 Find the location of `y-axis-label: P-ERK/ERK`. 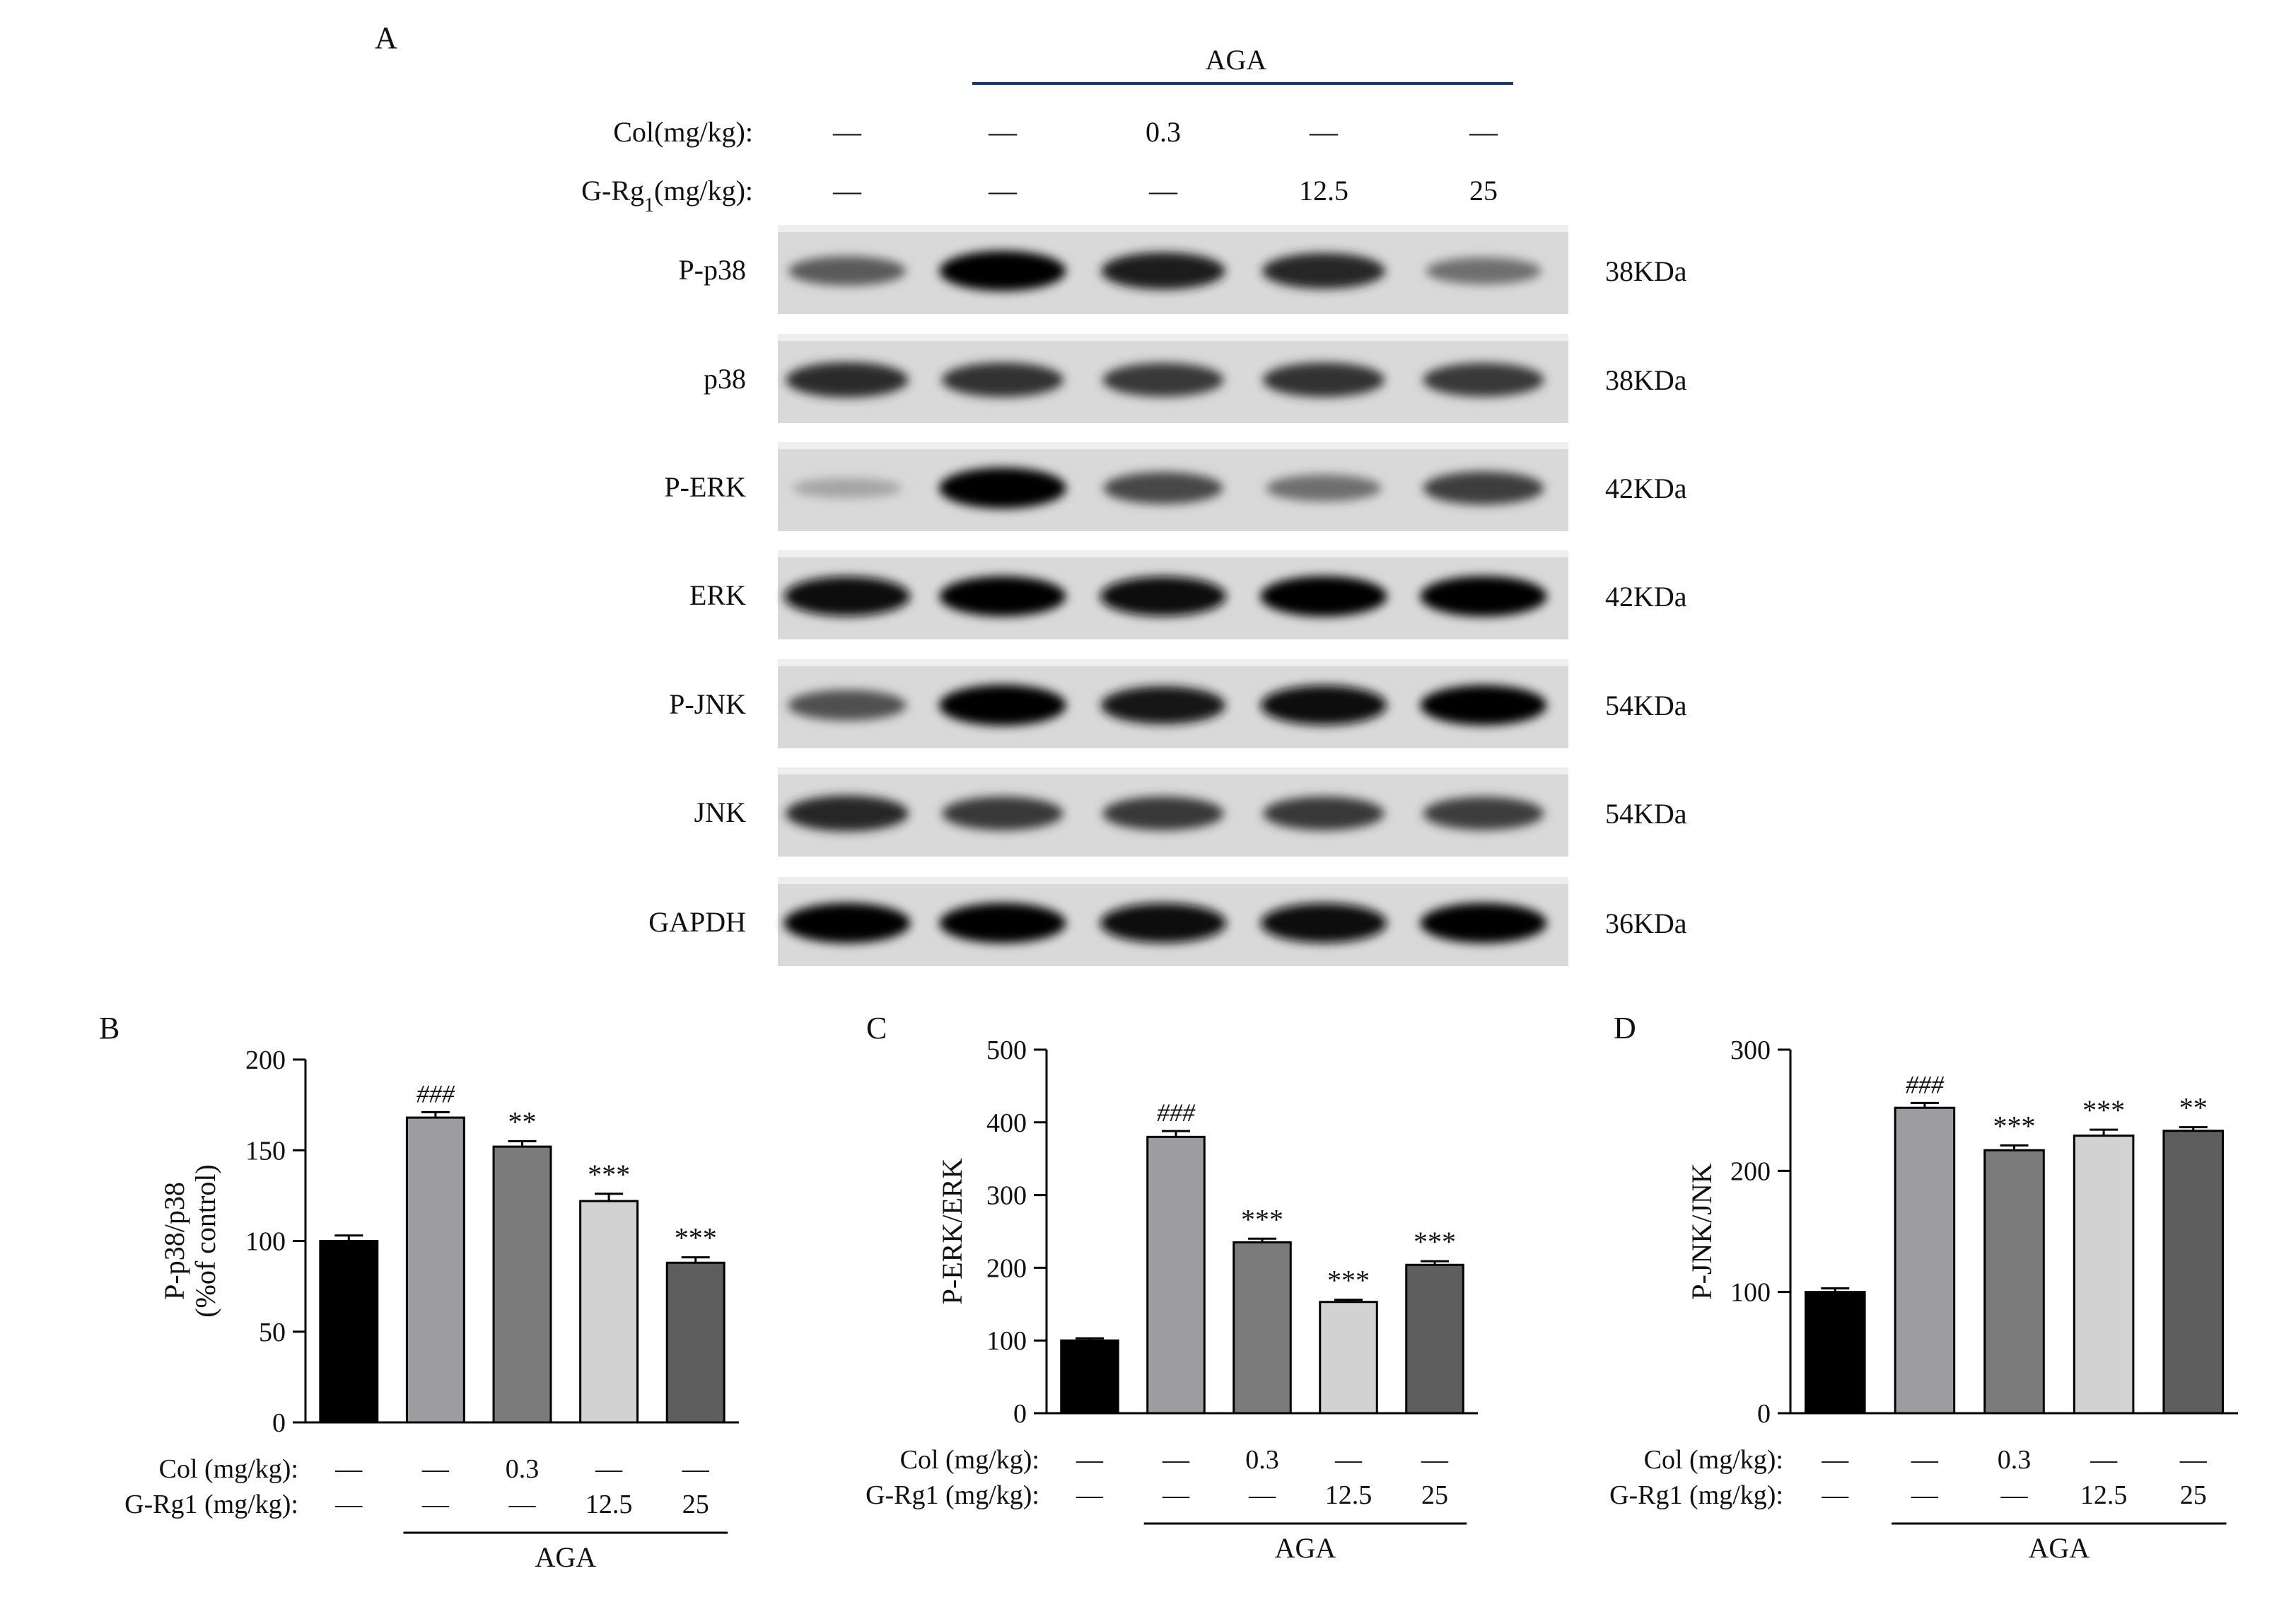

y-axis-label: P-ERK/ERK is located at coordinates (952, 1232).